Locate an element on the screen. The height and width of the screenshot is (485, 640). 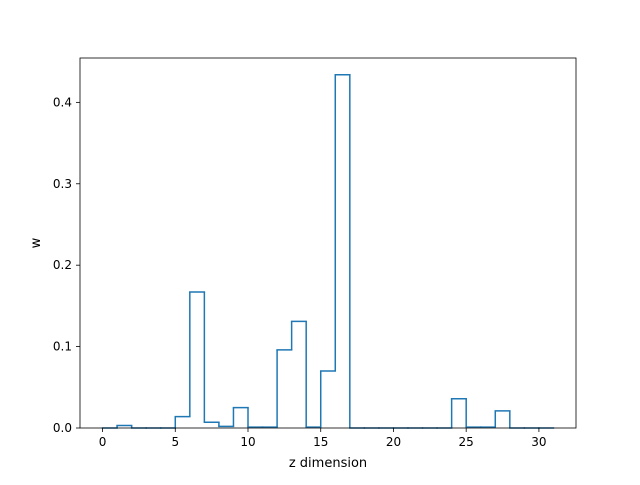
y-tick-label: 0.2 is located at coordinates (62, 265).